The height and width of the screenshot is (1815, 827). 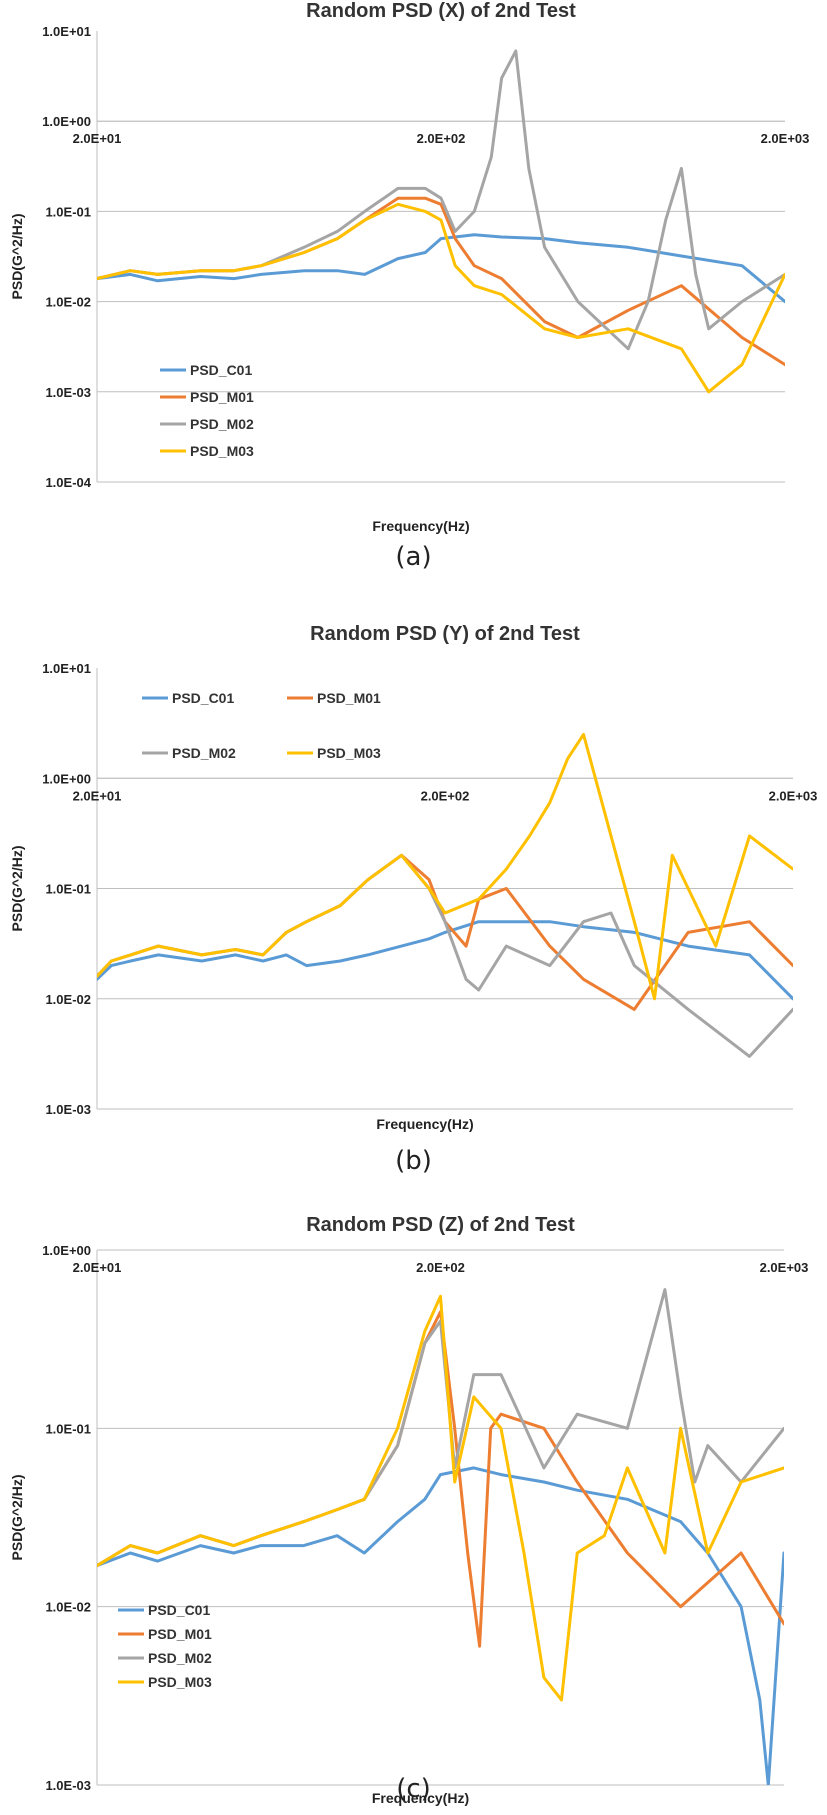 I want to click on y-tick-label: 1.0E-04, so click(x=68, y=482).